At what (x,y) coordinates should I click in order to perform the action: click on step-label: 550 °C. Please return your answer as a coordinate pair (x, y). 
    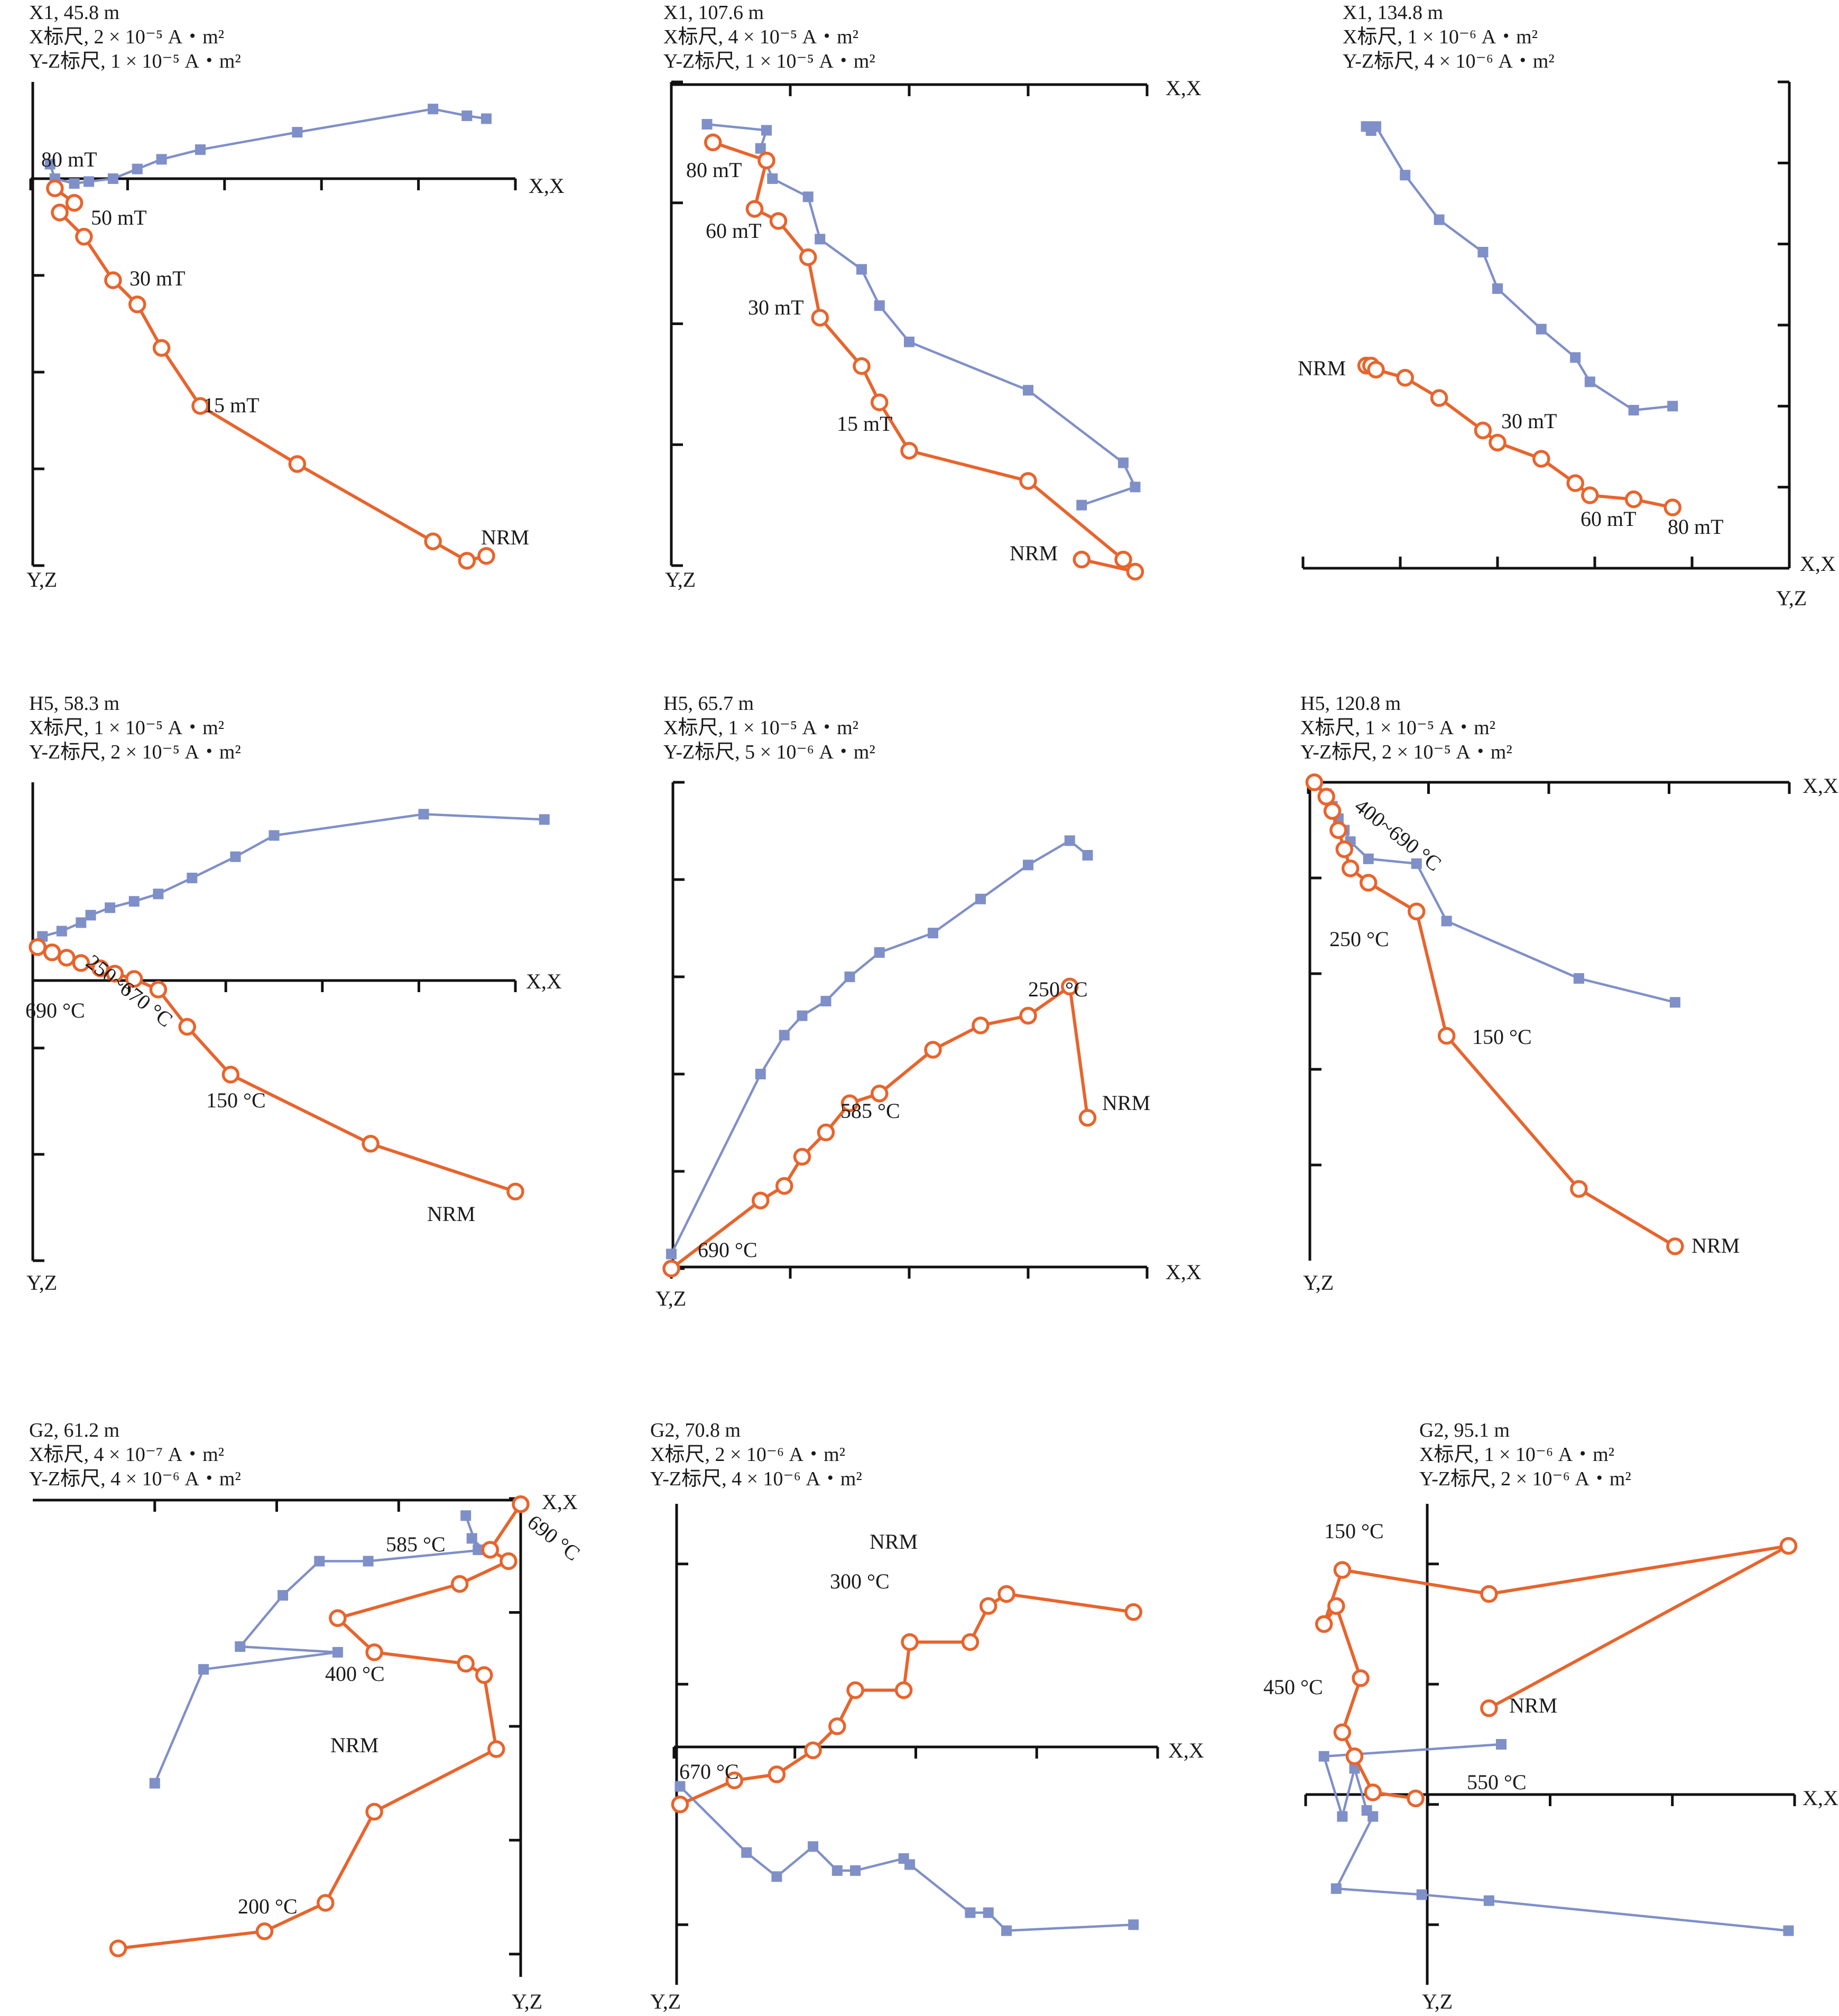
    Looking at the image, I should click on (1497, 1782).